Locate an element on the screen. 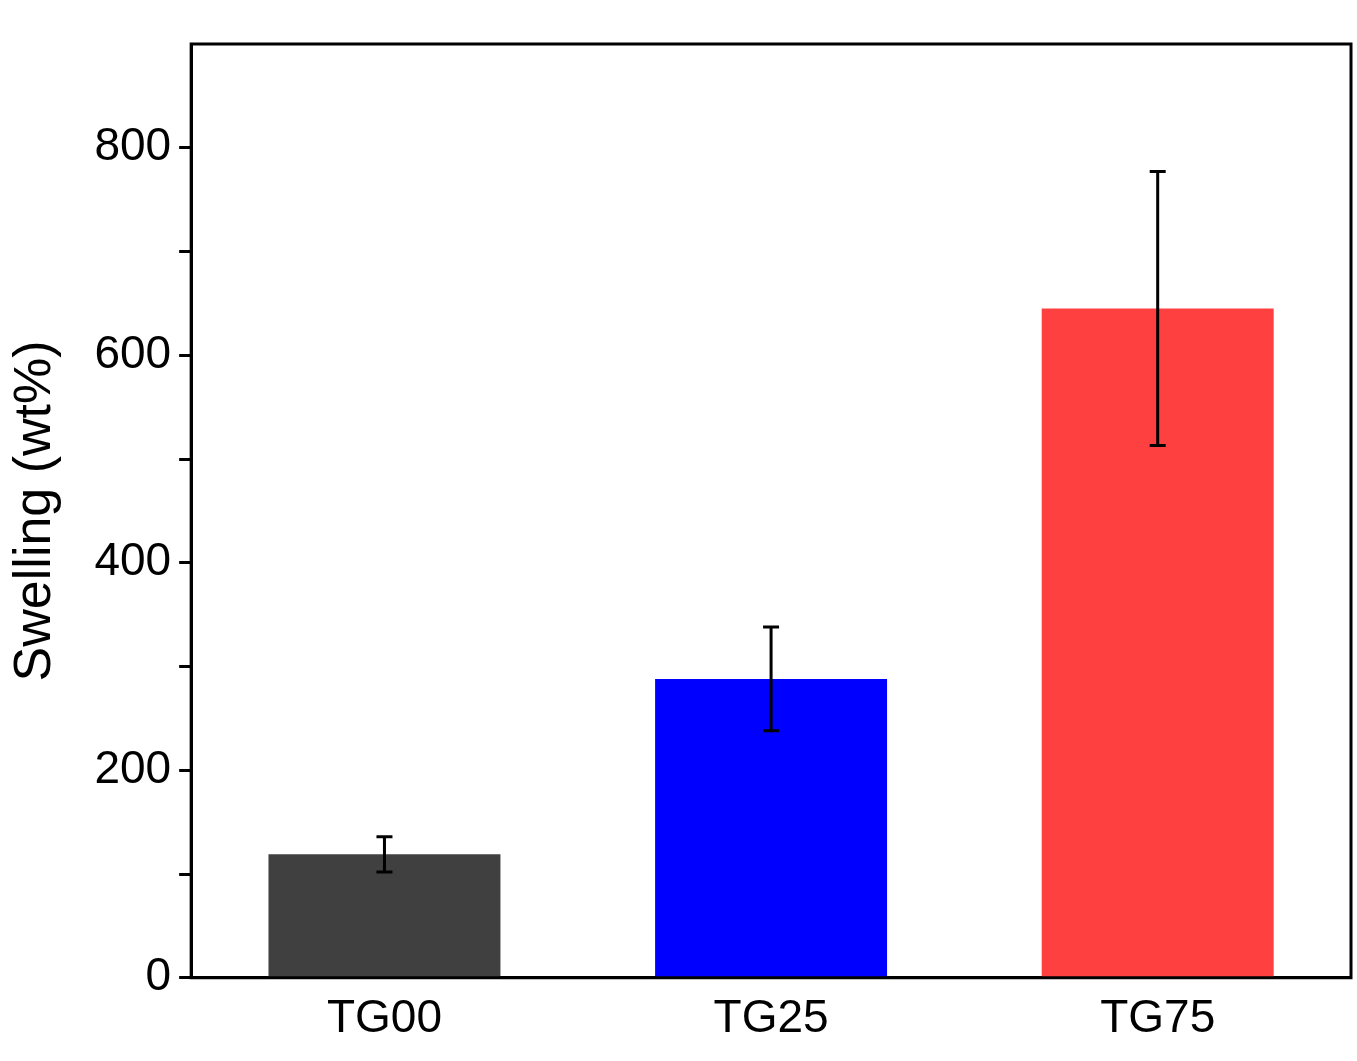  x-tick-label: TG25 is located at coordinates (771, 1016).